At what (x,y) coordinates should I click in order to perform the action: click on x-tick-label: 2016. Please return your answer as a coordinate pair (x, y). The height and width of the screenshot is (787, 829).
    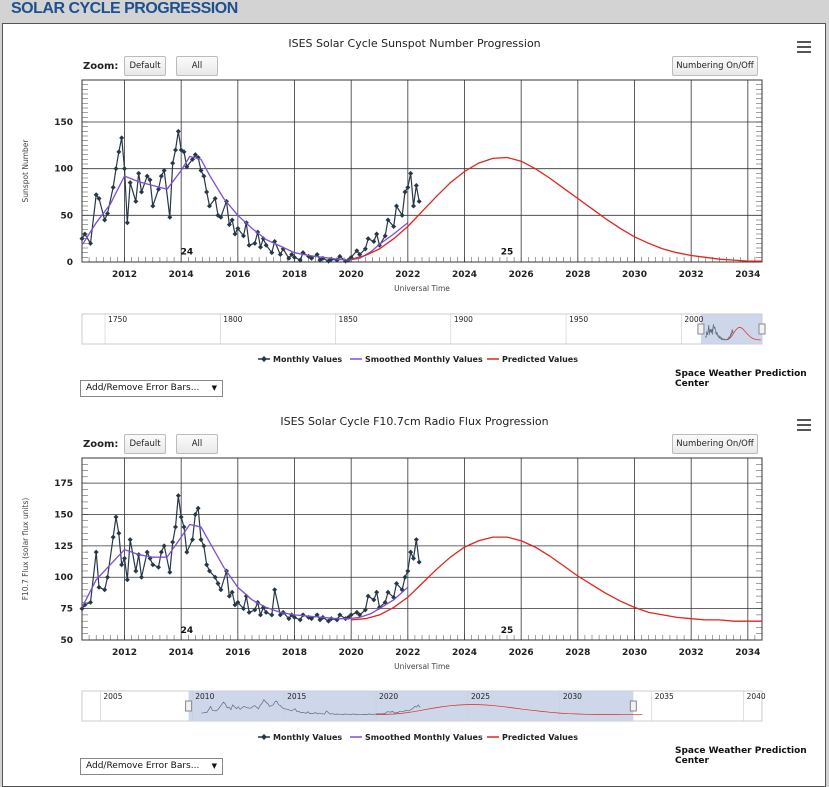
    Looking at the image, I should click on (237, 653).